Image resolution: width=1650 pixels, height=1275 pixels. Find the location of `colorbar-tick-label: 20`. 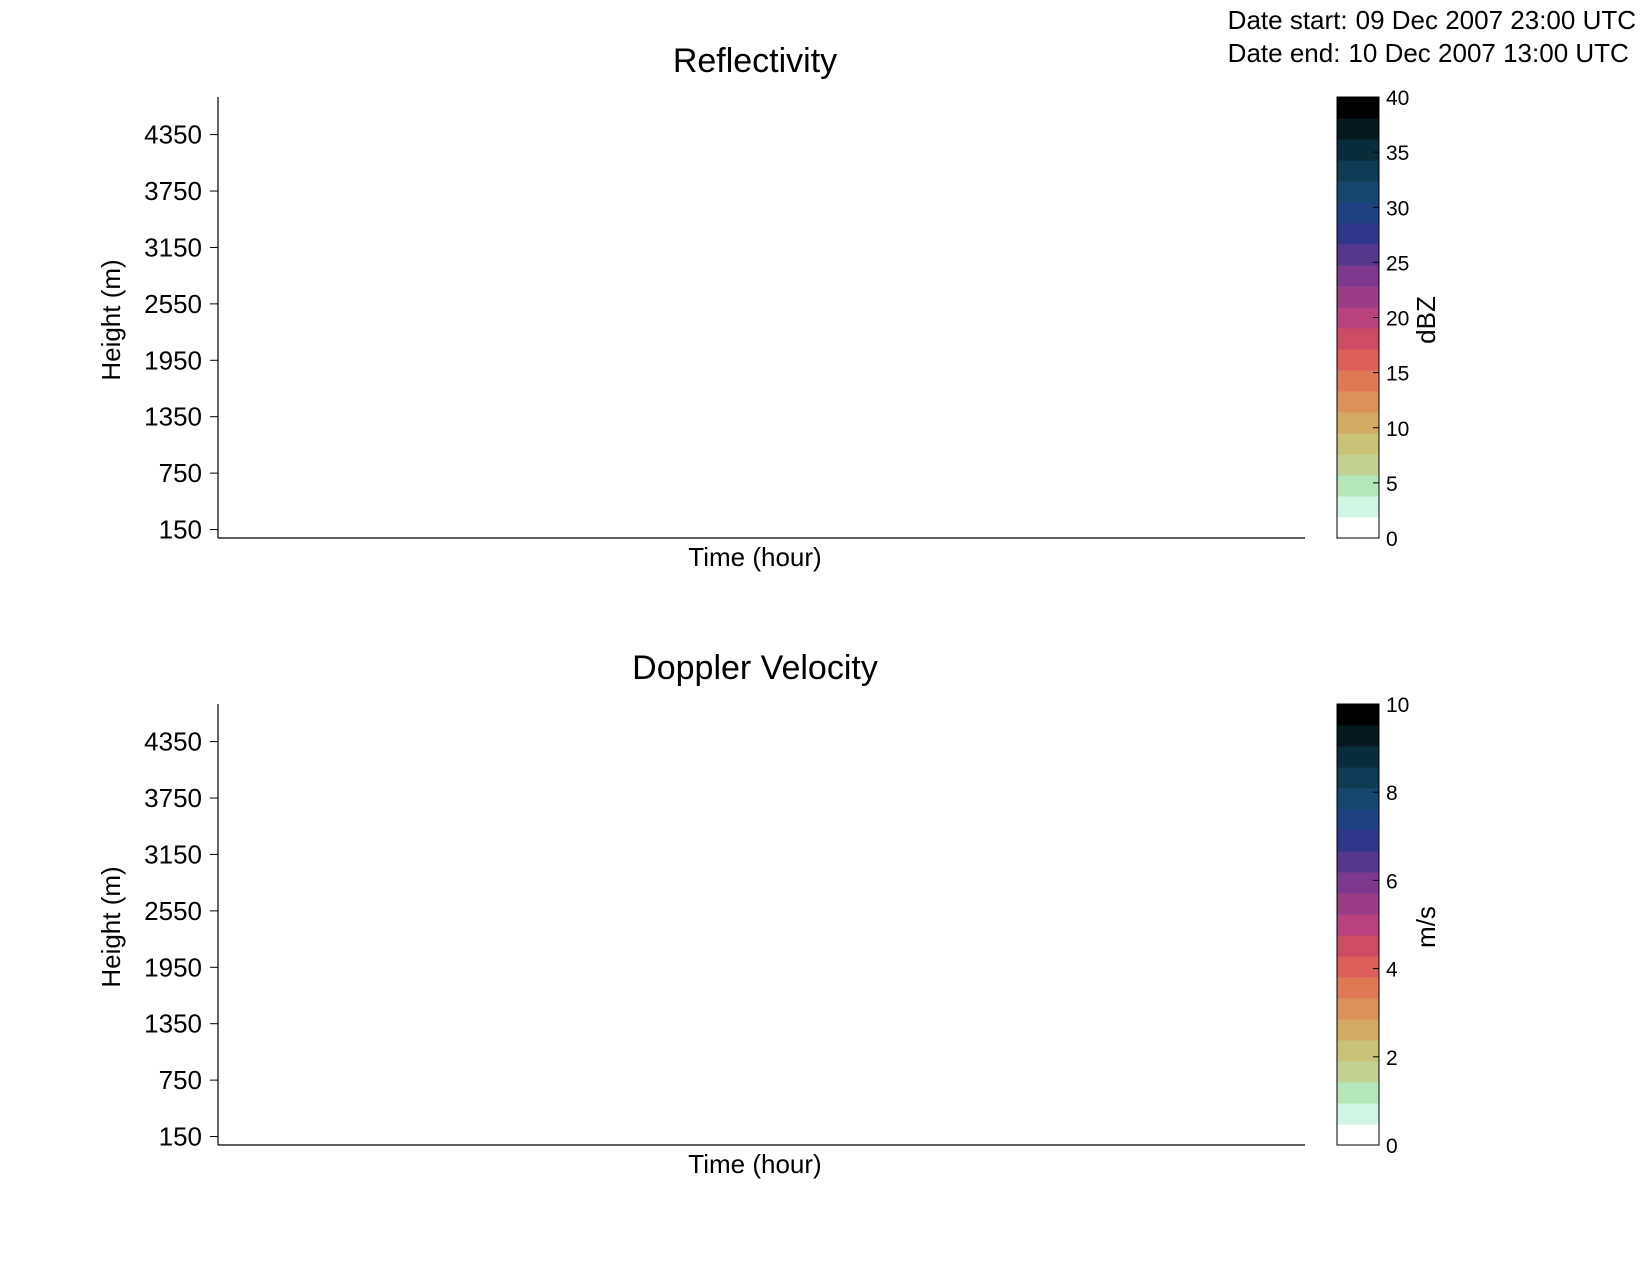

colorbar-tick-label: 20 is located at coordinates (1397, 319).